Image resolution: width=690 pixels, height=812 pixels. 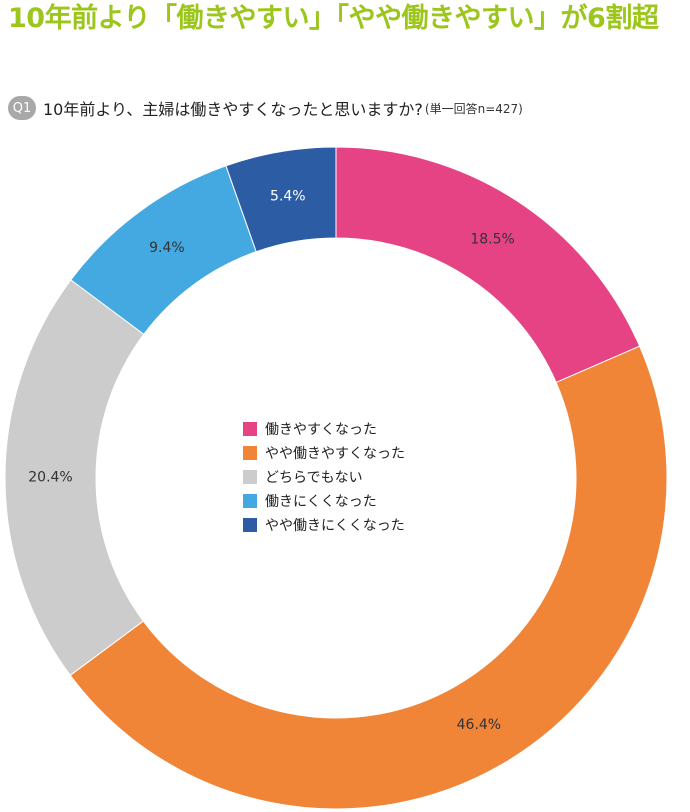 I want to click on legend-label: 働きやすくなった, so click(x=321, y=430).